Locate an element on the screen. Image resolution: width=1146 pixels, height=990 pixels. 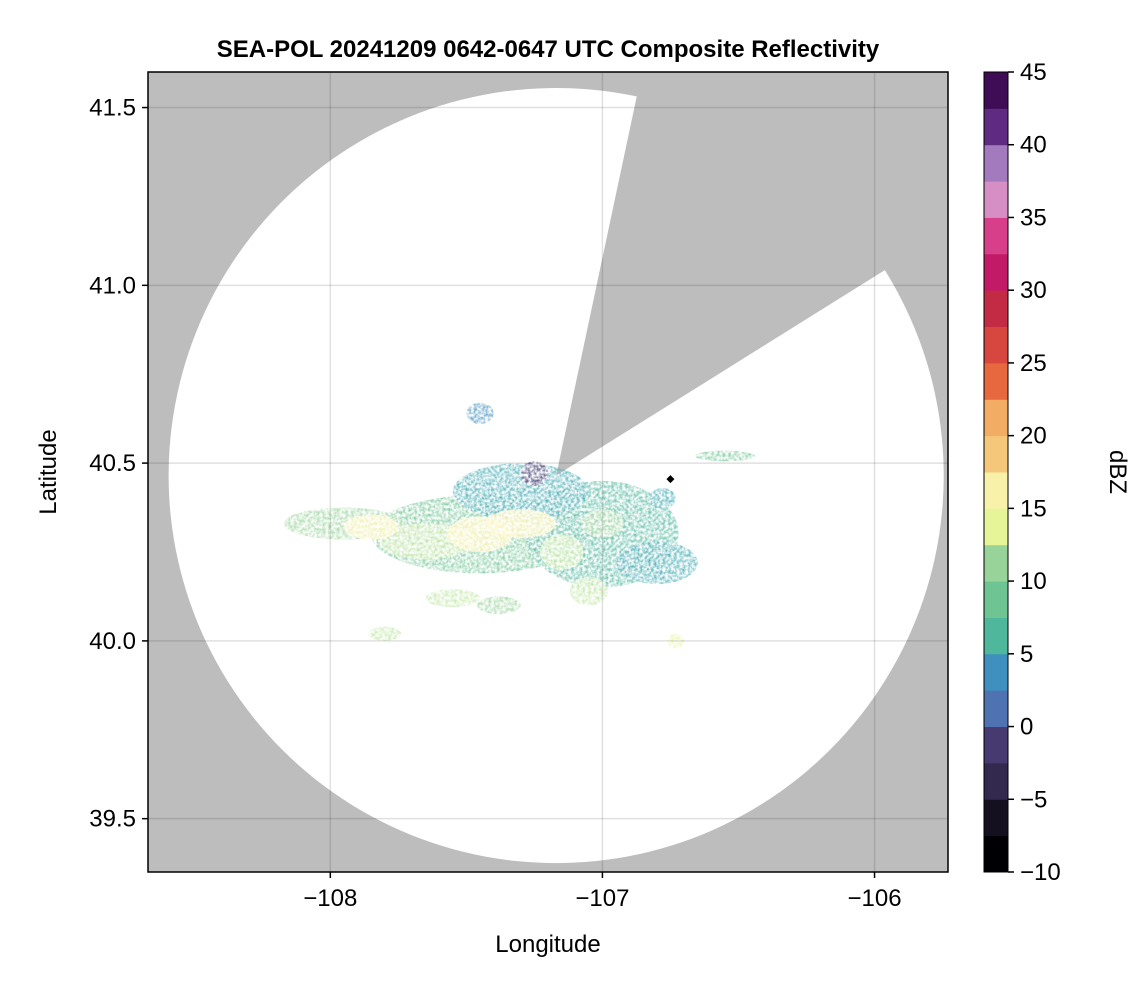
colorbar-tick-label: 20 is located at coordinates (1033, 436).